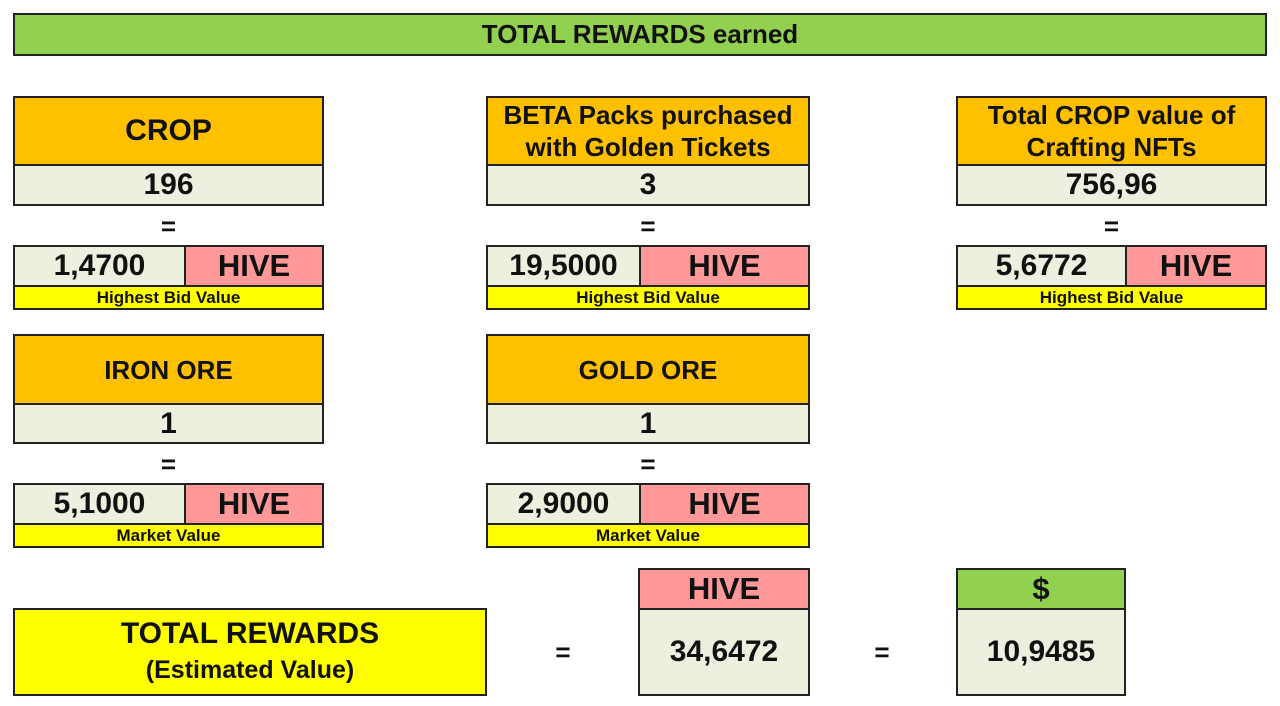 The image size is (1280, 706). I want to click on total-rewards-title: TOTAL REWARDS, so click(250, 633).